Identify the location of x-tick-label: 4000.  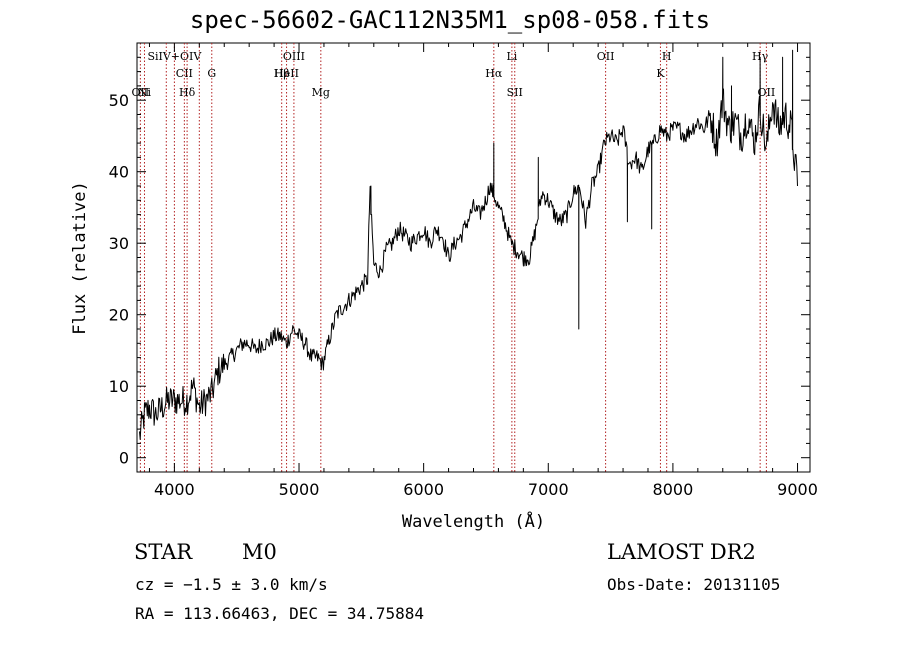
(174, 489).